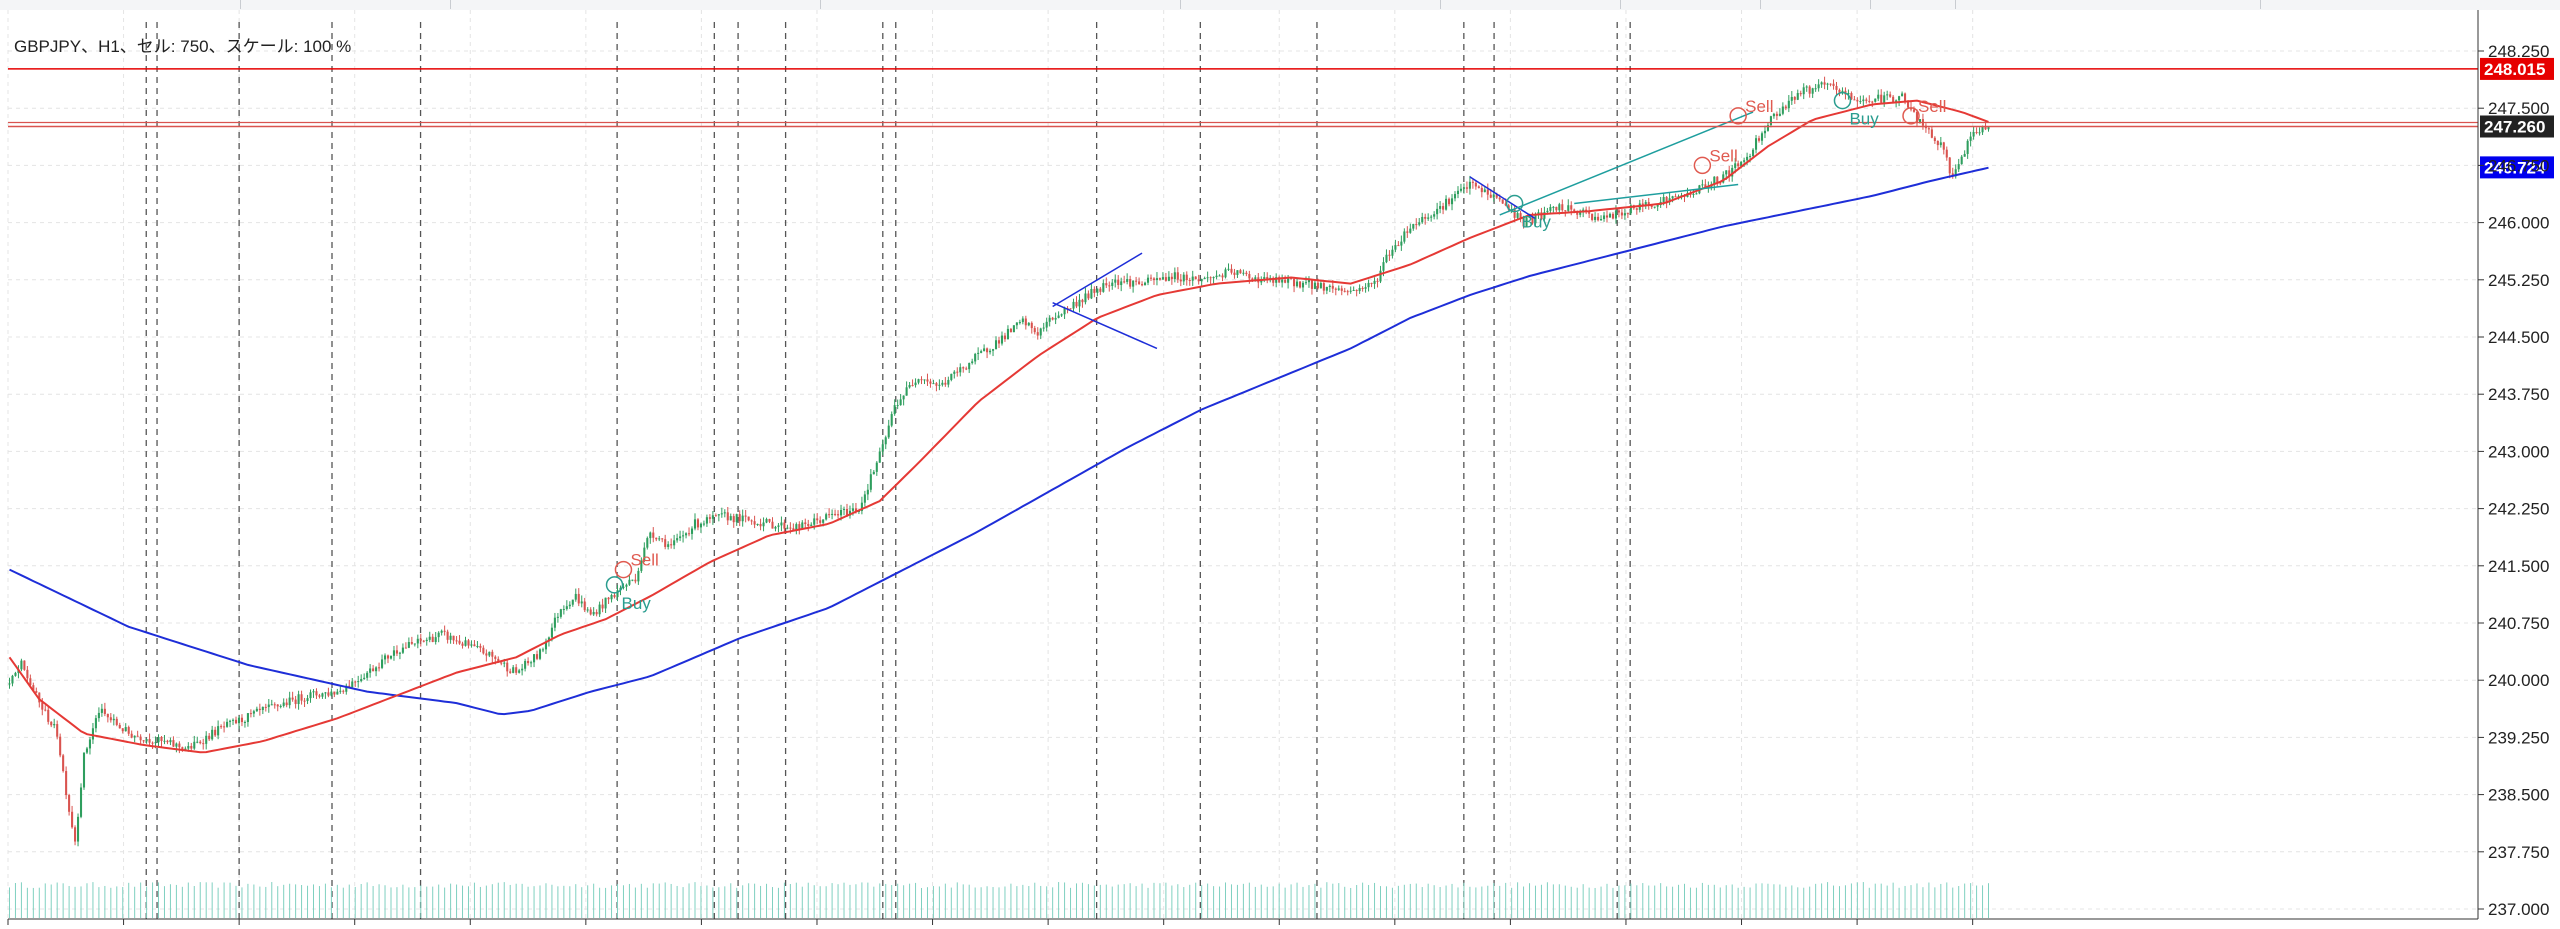 This screenshot has width=2560, height=929. What do you see at coordinates (2518, 223) in the screenshot?
I see `y-tick-label: 246.000` at bounding box center [2518, 223].